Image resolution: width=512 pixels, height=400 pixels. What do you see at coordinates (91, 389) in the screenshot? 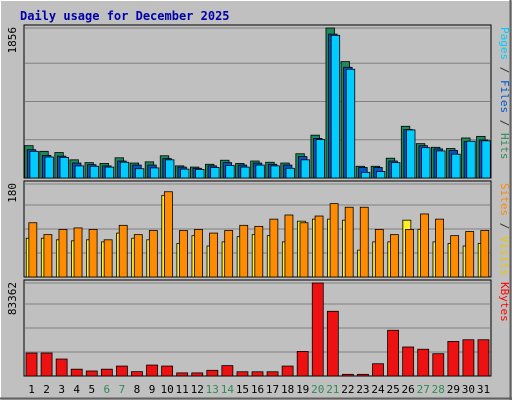
I see `x-tick-label-5: 5` at bounding box center [91, 389].